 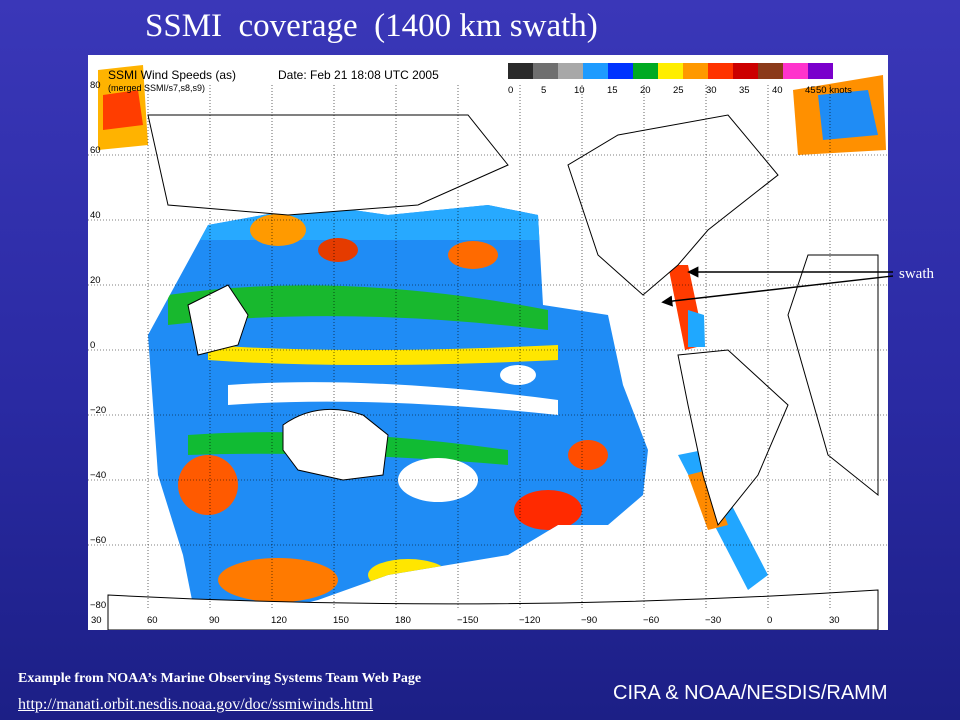 What do you see at coordinates (579, 90) in the screenshot?
I see `legend-tick: 10` at bounding box center [579, 90].